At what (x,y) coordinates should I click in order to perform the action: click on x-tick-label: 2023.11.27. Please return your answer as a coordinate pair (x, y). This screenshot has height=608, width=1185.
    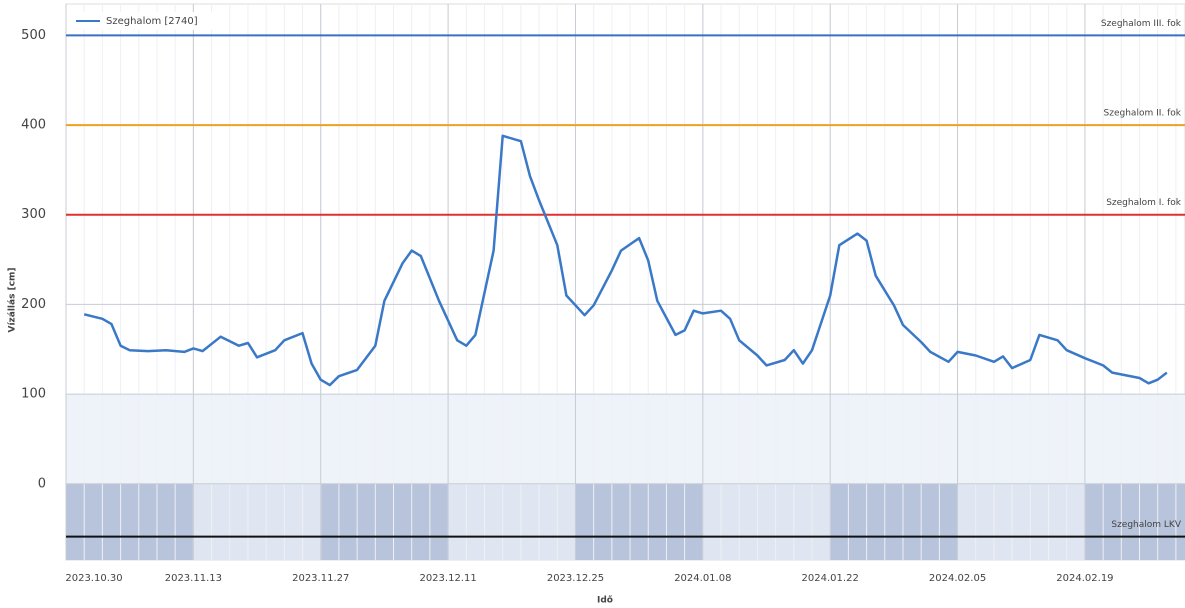
    Looking at the image, I should click on (320, 578).